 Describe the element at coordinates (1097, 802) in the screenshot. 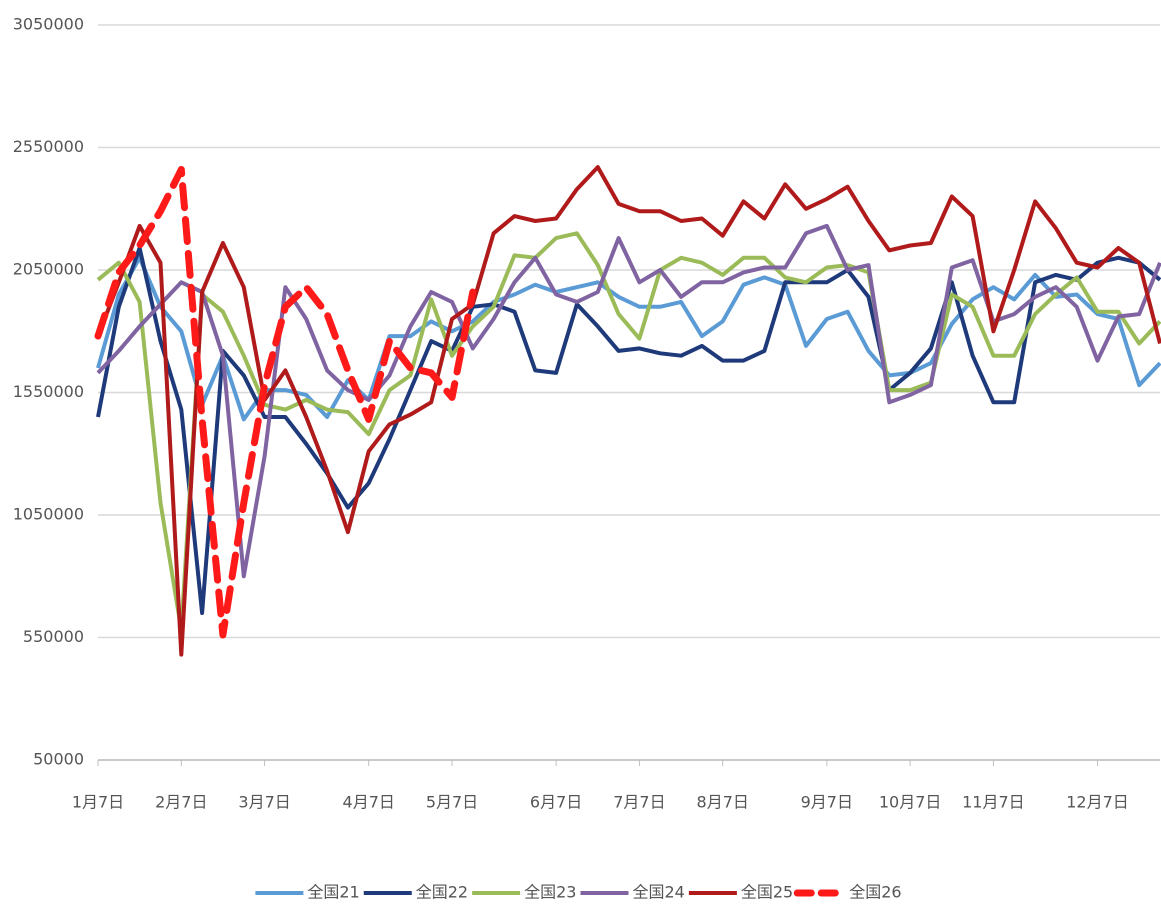

I see `x-tick-label: 12月7日` at that location.